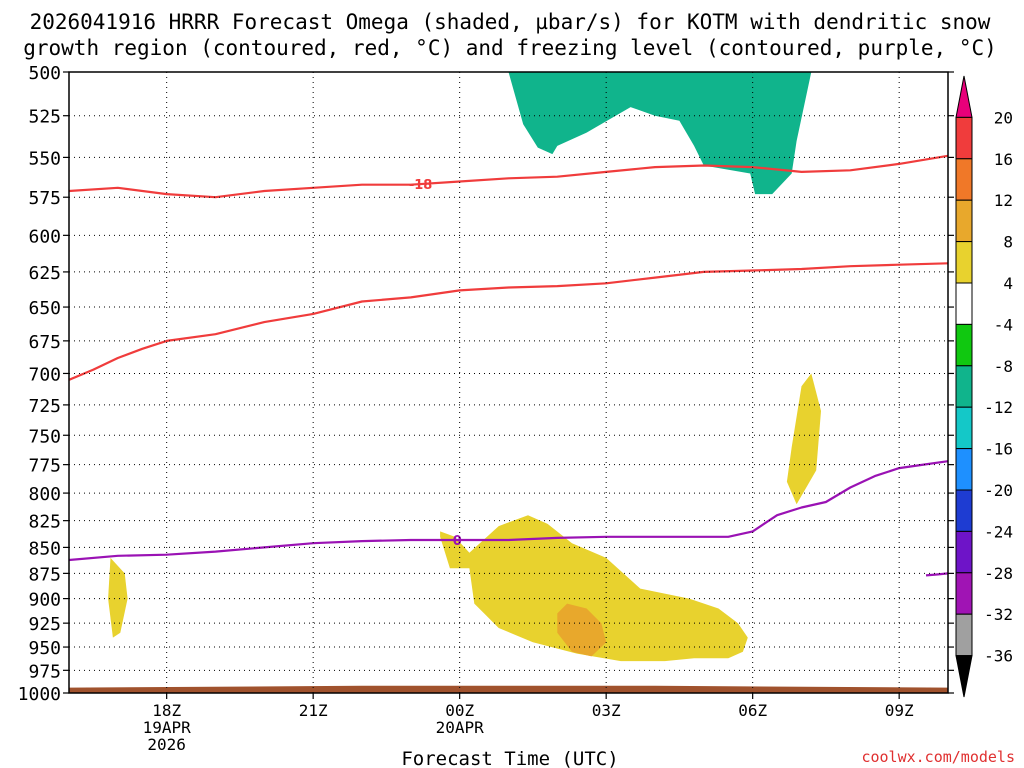 Image resolution: width=1024 pixels, height=768 pixels. What do you see at coordinates (167, 727) in the screenshot?
I see `x-tick-label-18-1: 19APR` at bounding box center [167, 727].